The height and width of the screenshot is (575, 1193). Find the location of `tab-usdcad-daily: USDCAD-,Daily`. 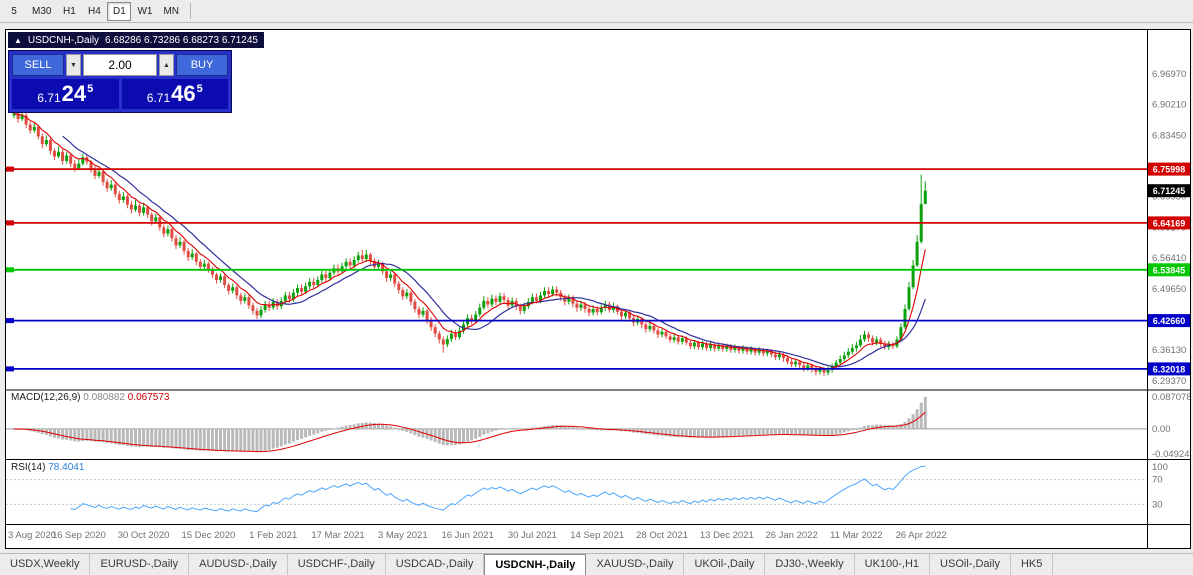

tab-usdcad-daily: USDCAD-,Daily is located at coordinates (435, 564).